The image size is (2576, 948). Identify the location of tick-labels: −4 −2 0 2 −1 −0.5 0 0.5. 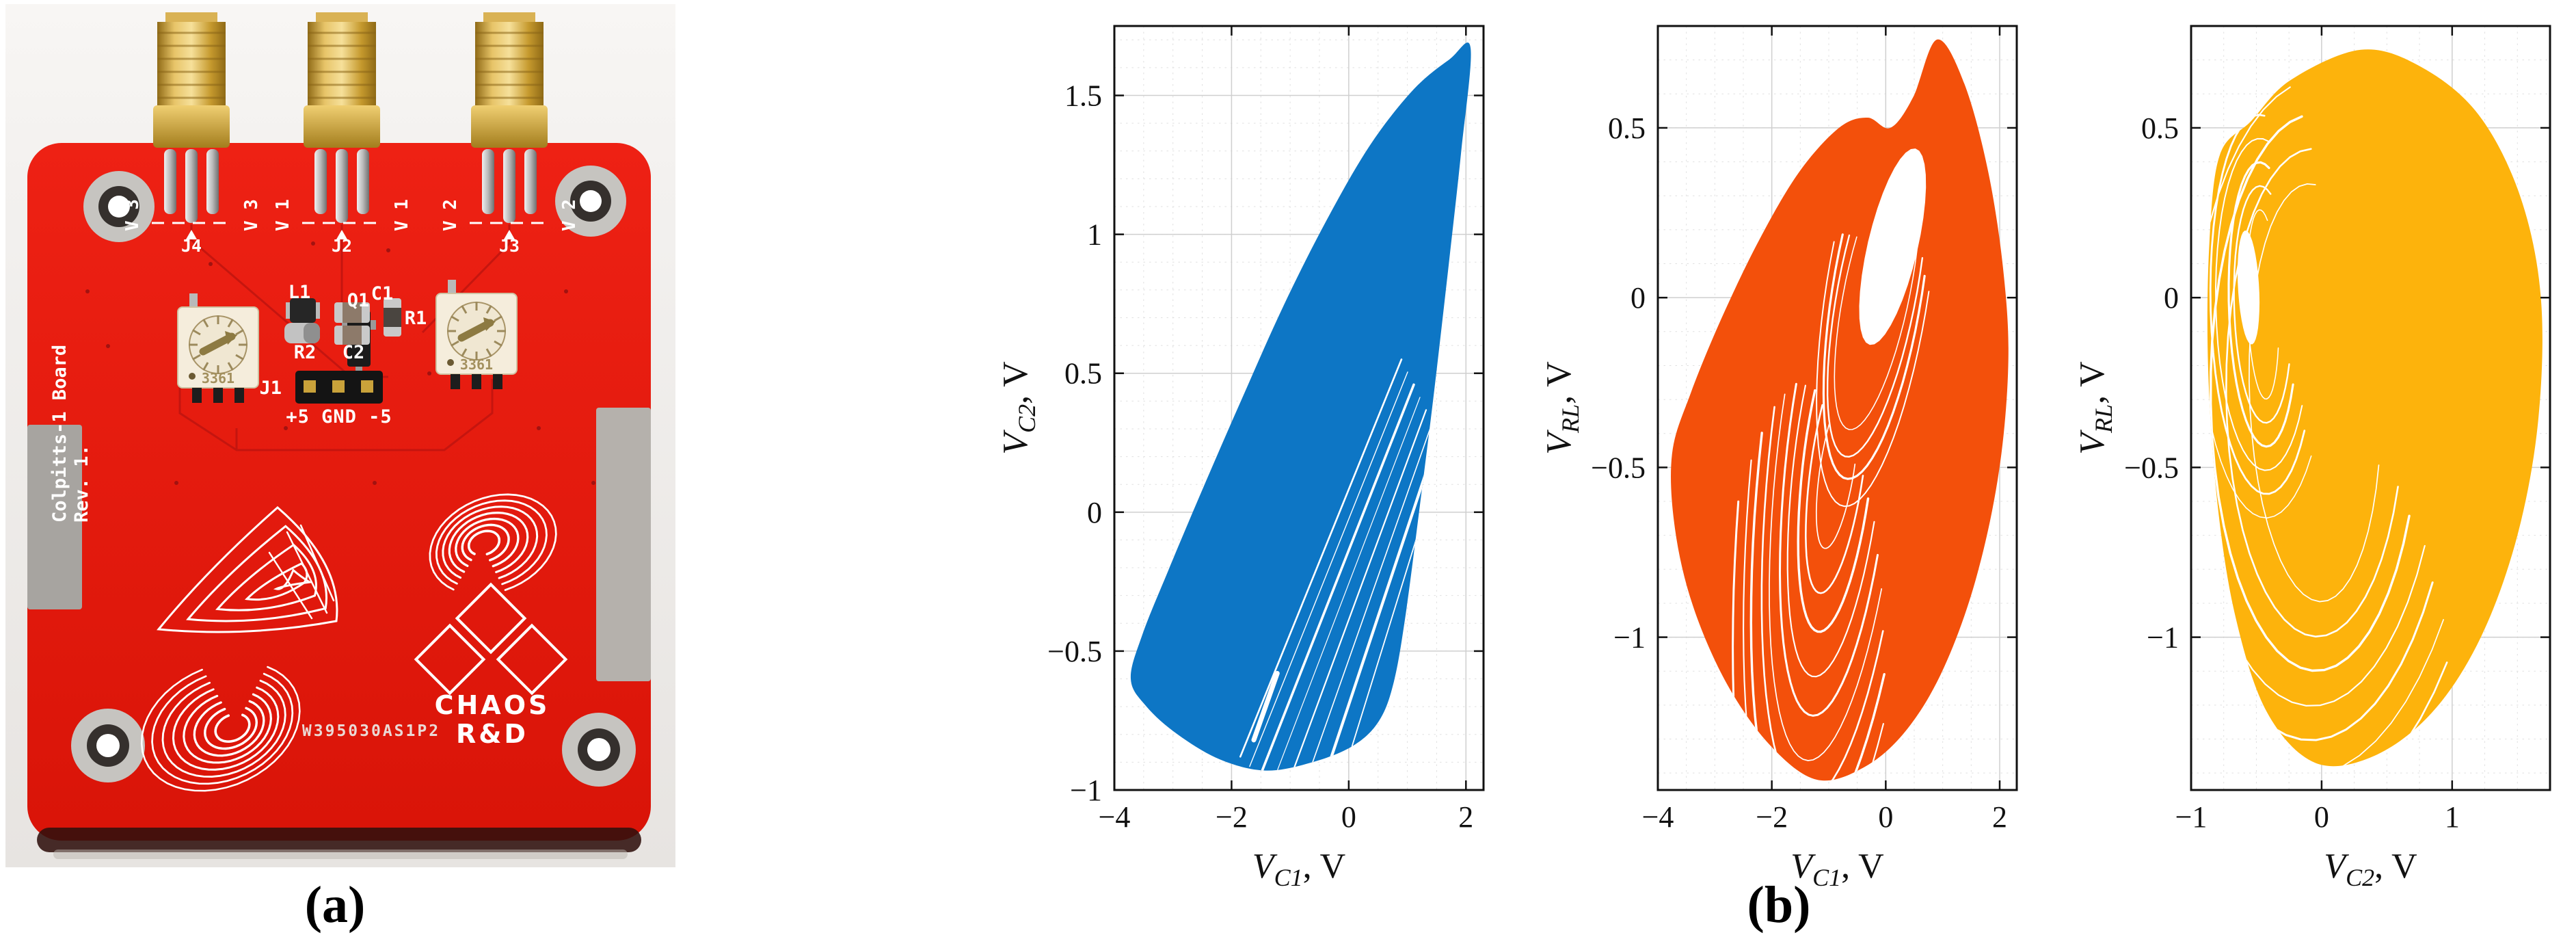
(1799, 473).